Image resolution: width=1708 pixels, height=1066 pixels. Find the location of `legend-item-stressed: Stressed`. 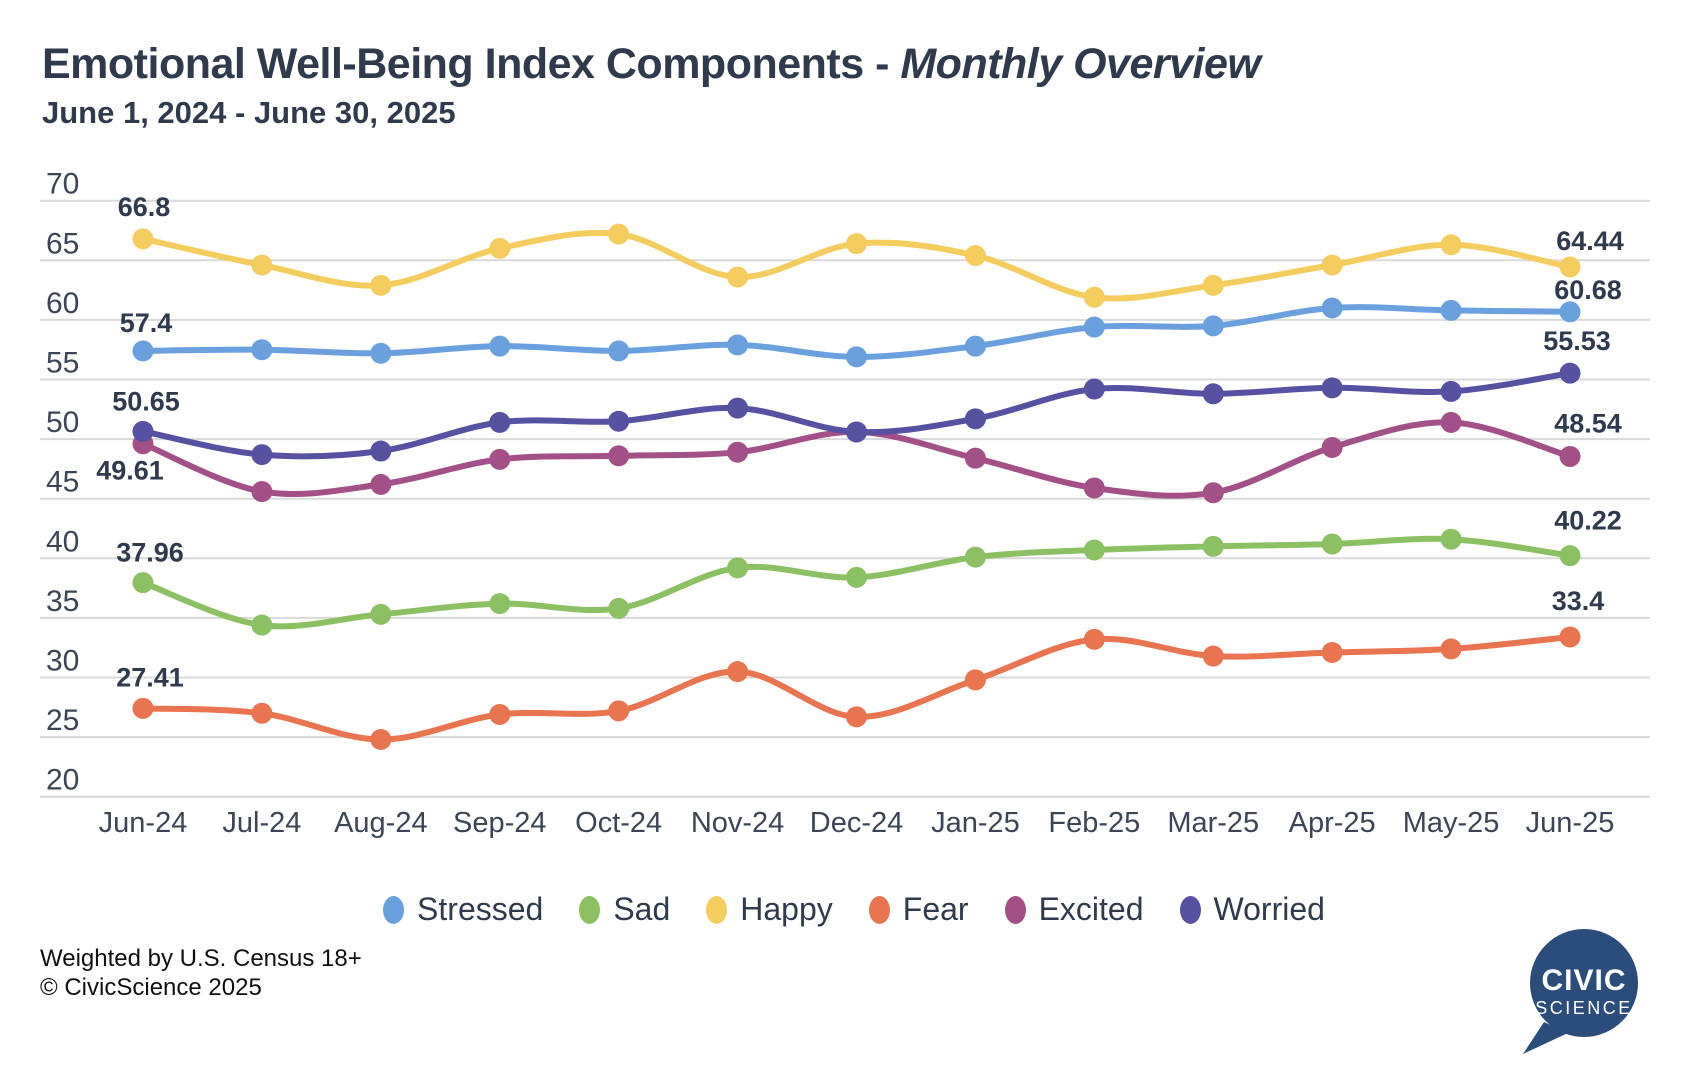

legend-item-stressed: Stressed is located at coordinates (463, 909).